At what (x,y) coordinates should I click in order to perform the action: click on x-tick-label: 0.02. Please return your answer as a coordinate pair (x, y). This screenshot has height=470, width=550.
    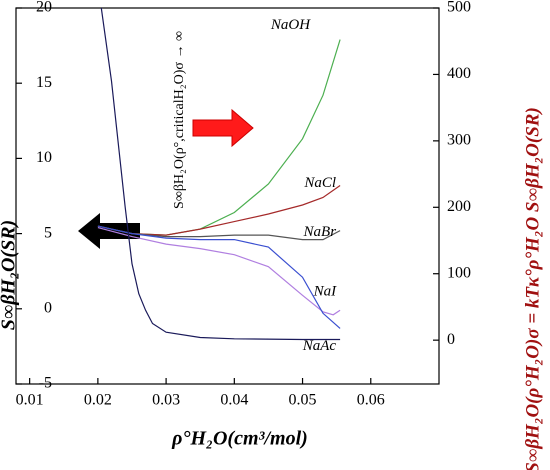
    Looking at the image, I should click on (98, 400).